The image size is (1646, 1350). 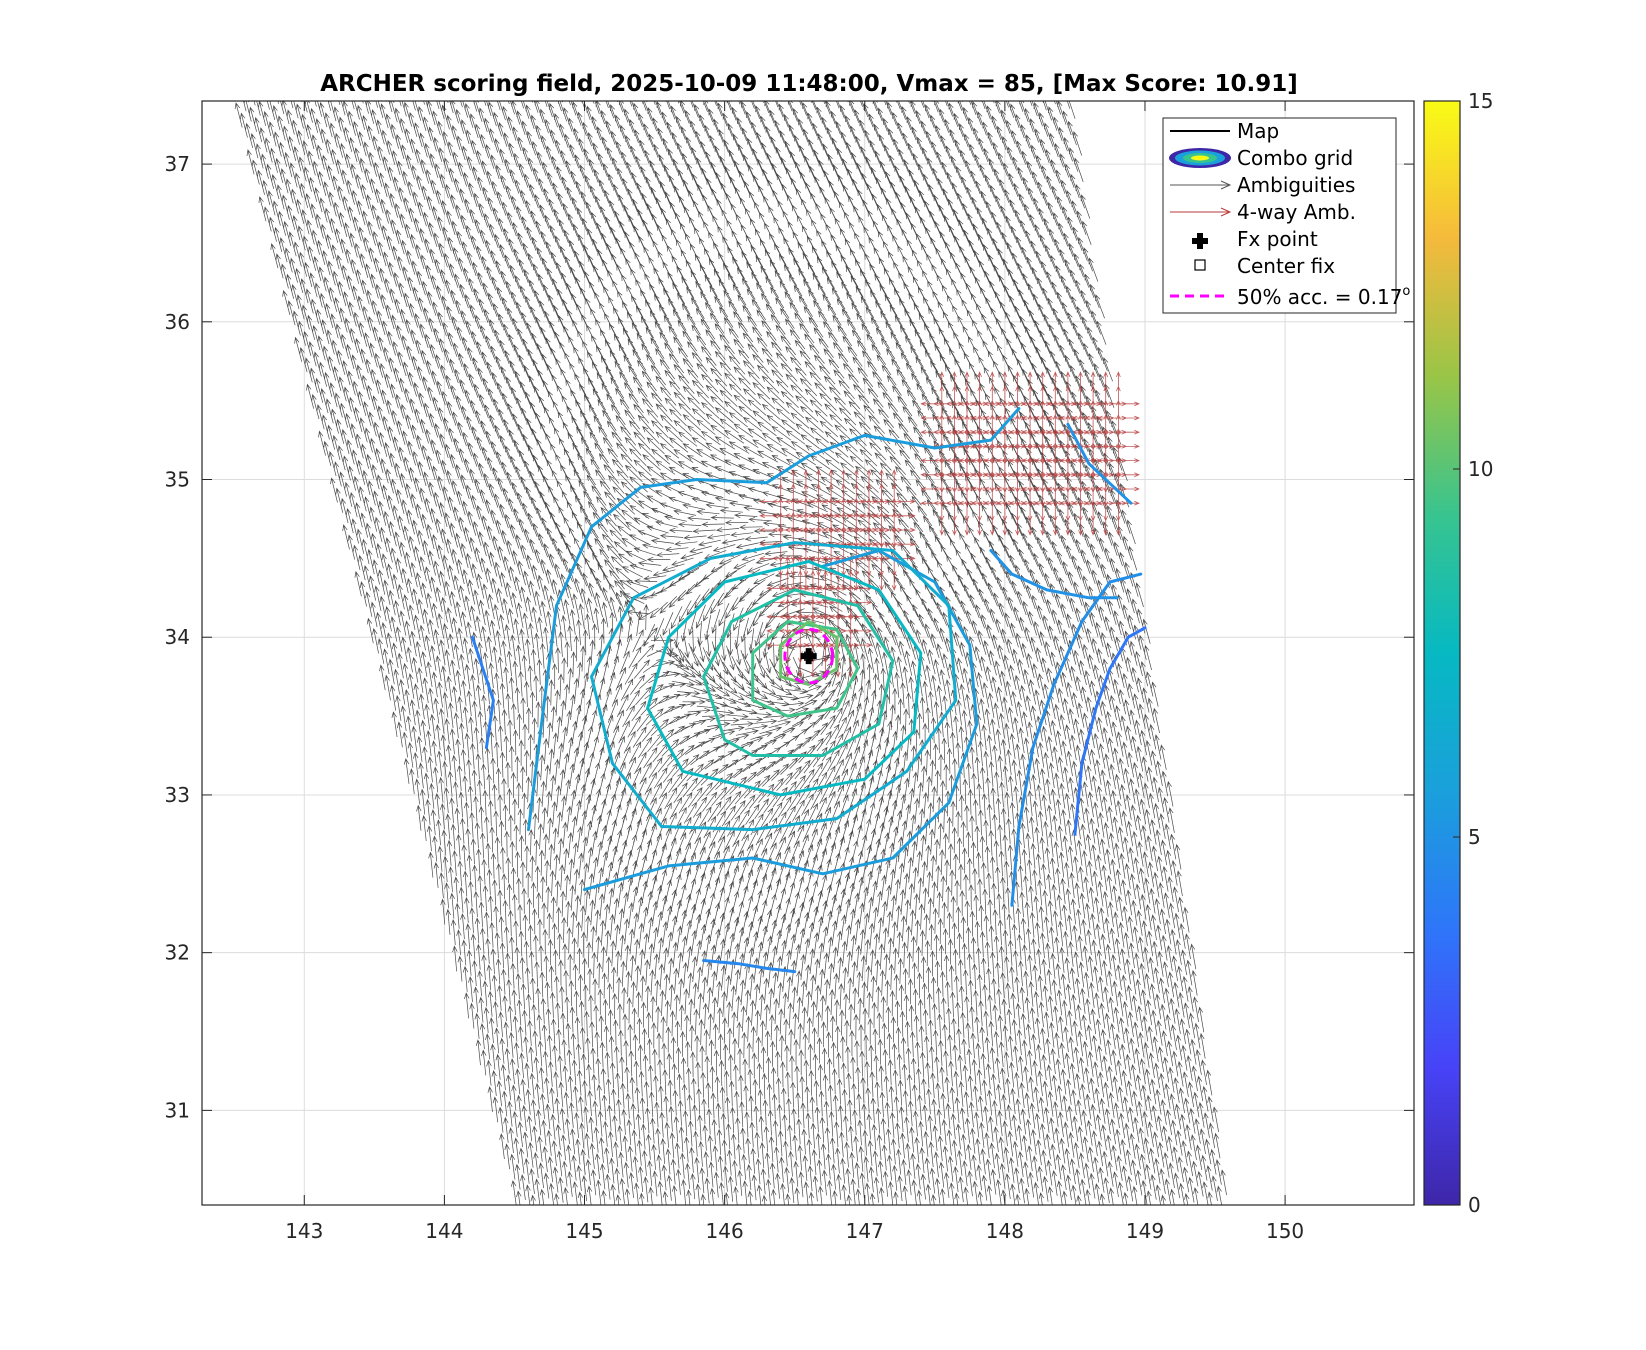 What do you see at coordinates (177, 637) in the screenshot?
I see `y-tick-label: 34` at bounding box center [177, 637].